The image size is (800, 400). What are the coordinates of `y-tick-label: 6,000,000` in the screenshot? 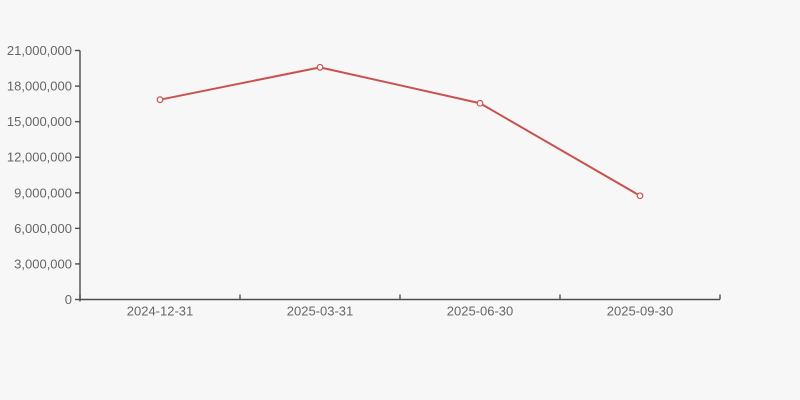 It's located at (43, 228).